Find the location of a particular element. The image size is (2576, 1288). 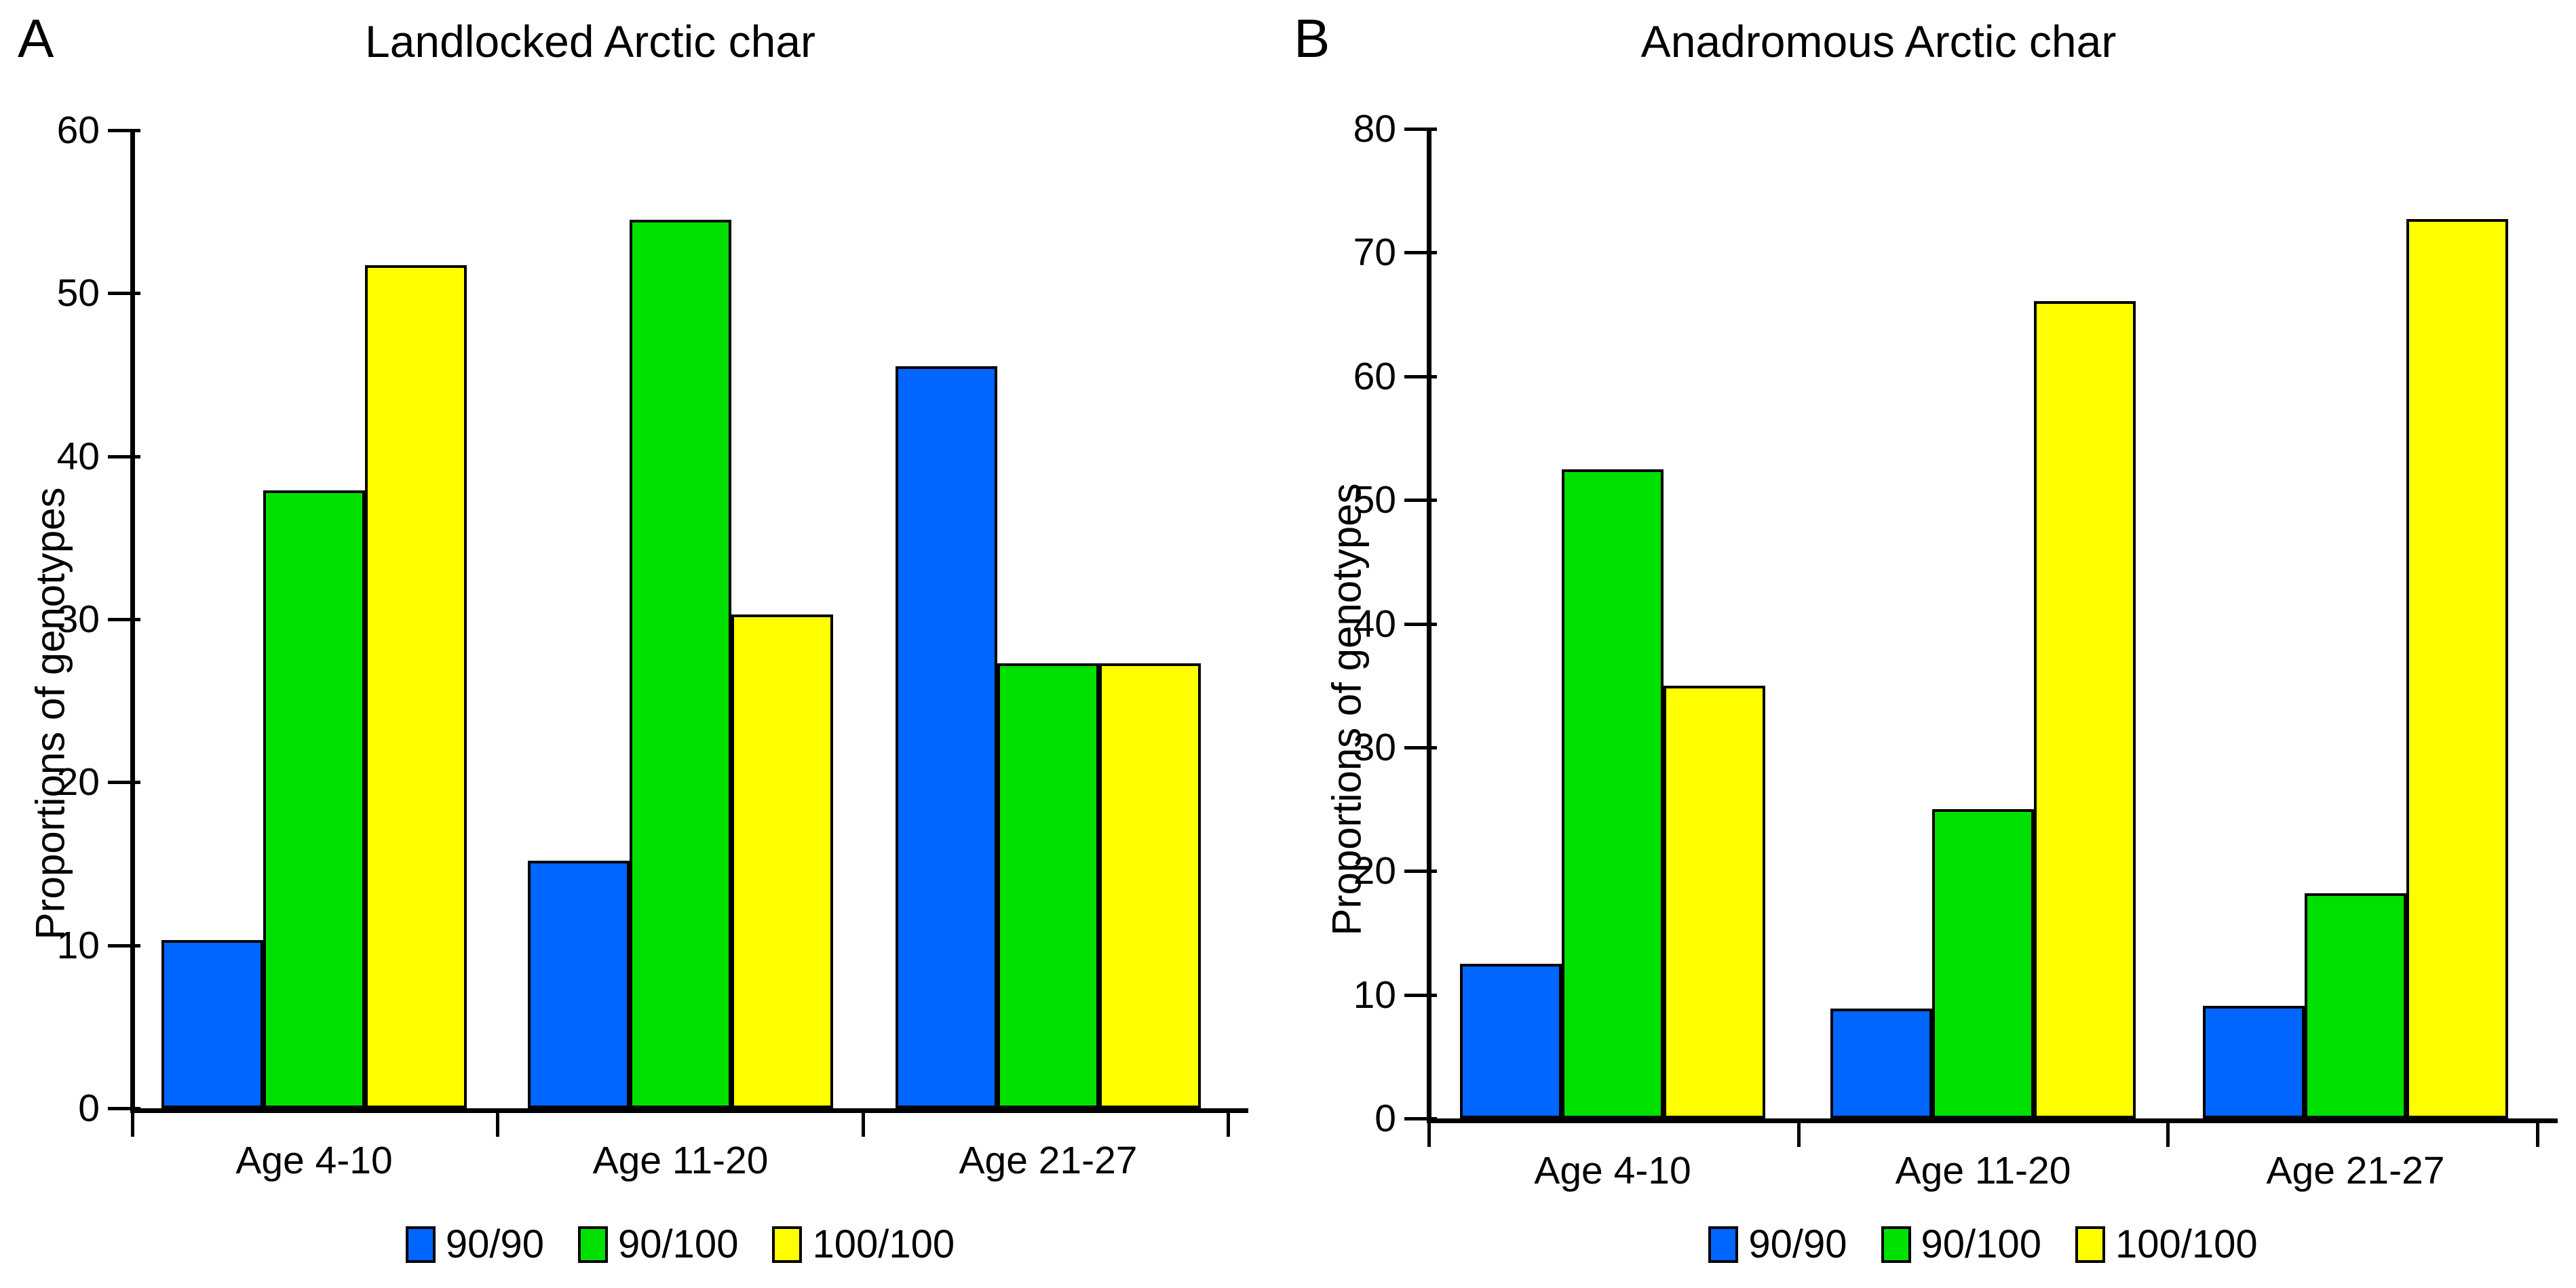

chart-title-anadromous: Anadromous Arctic char is located at coordinates (1879, 41).